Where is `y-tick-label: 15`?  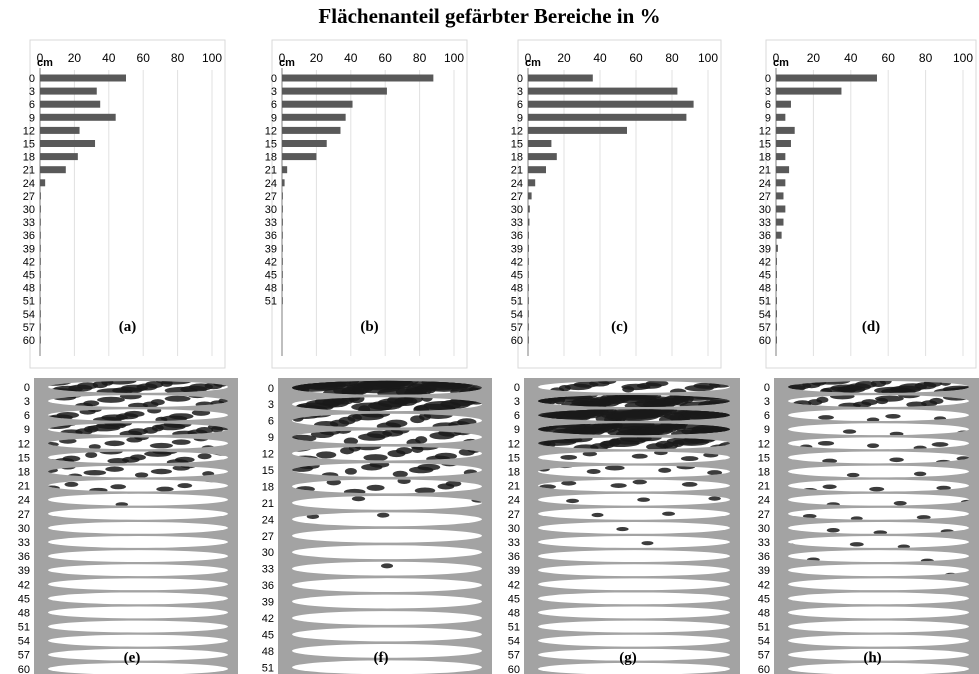 y-tick-label: 15 is located at coordinates (29, 145).